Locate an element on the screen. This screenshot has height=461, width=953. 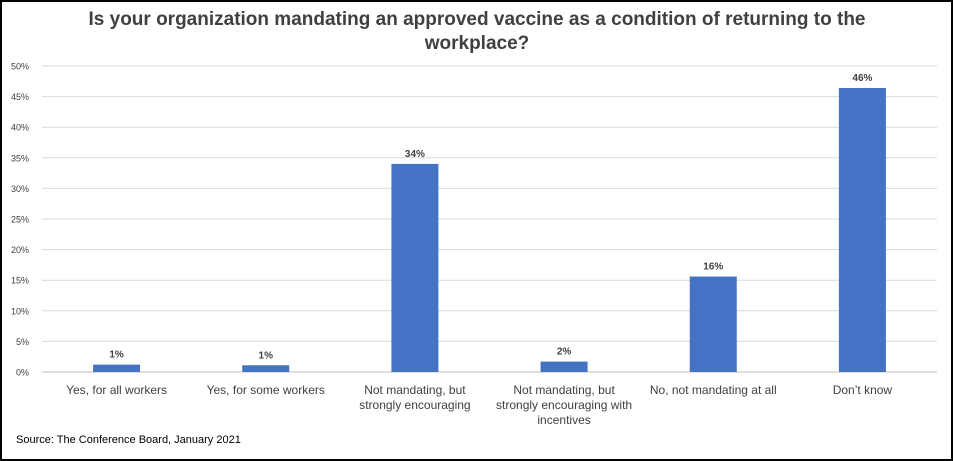
y-tick-label: 50% is located at coordinates (20, 67).